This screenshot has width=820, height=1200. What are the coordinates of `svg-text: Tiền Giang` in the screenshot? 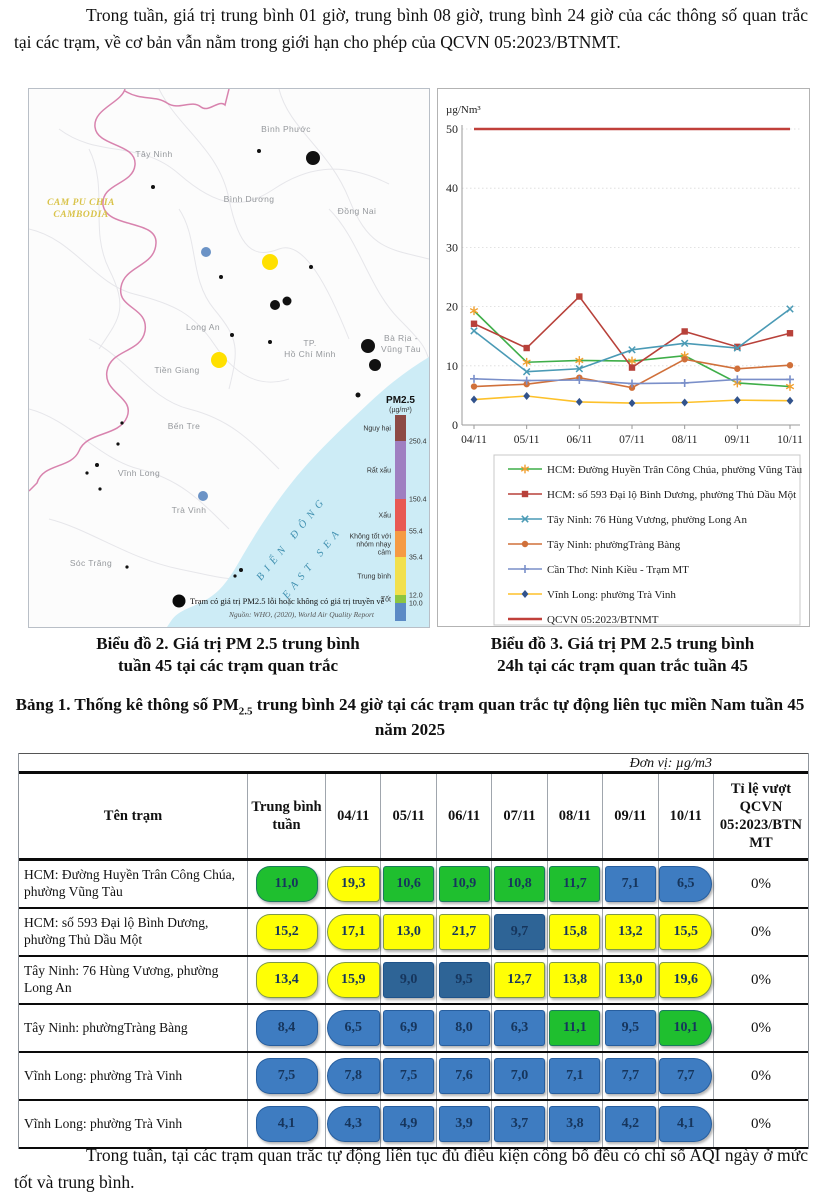 It's located at (176, 370).